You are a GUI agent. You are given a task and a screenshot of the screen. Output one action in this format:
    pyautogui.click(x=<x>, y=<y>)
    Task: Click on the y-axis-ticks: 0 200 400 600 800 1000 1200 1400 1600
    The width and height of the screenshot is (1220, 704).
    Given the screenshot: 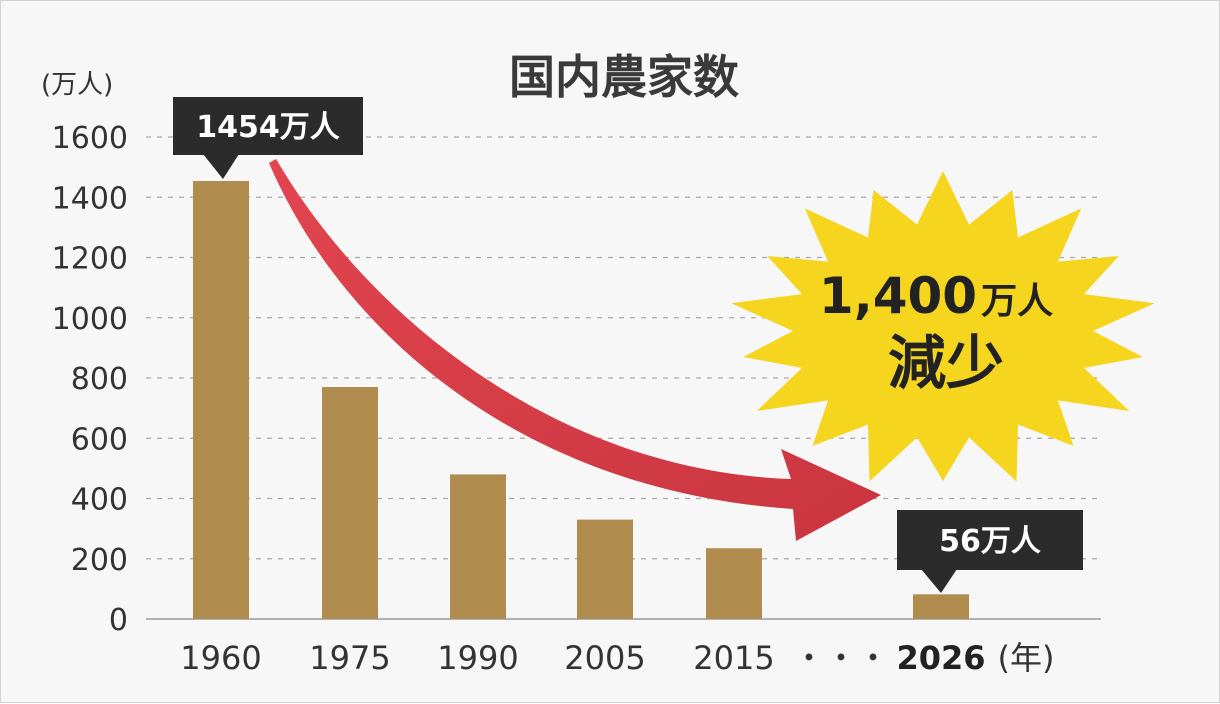 What is the action you would take?
    pyautogui.click(x=90, y=379)
    